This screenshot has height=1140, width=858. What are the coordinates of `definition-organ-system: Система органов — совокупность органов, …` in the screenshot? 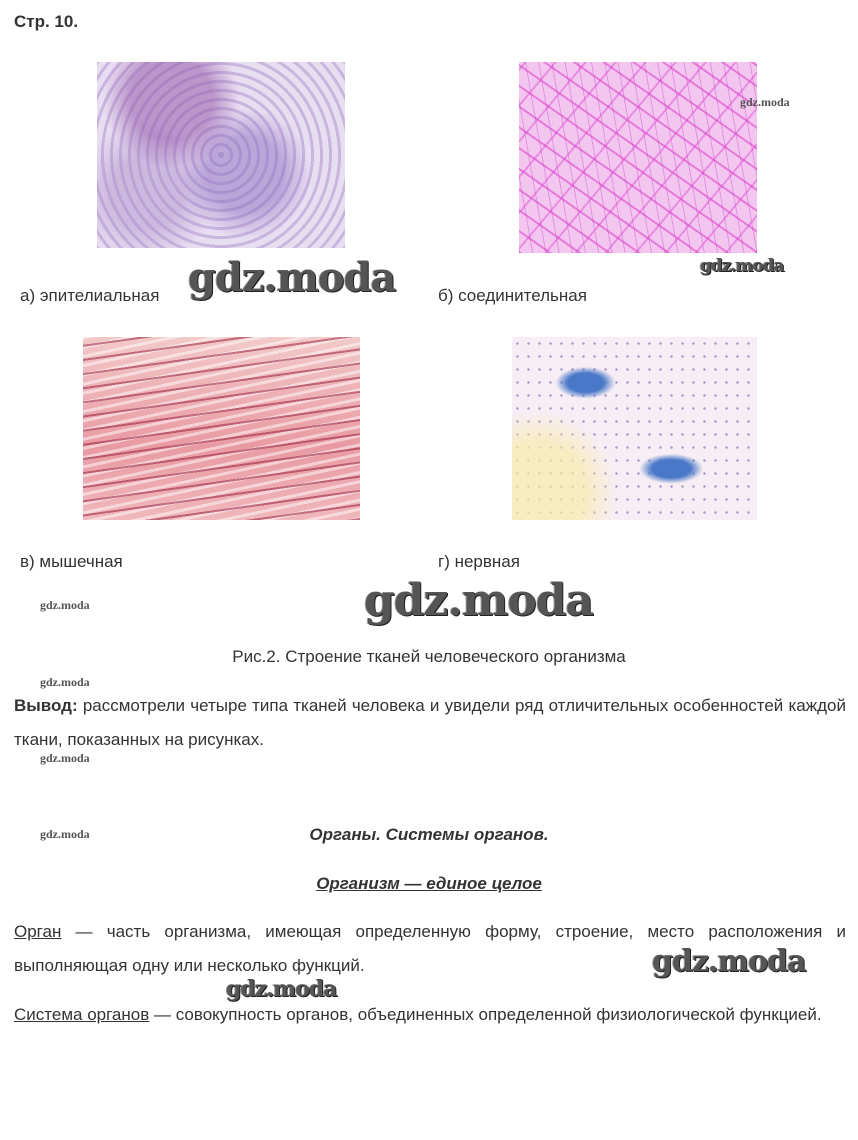 It's located at (430, 1015).